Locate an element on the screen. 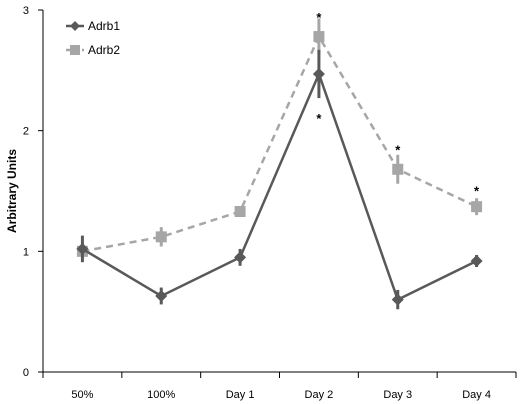 The width and height of the screenshot is (520, 404). legend-label: Adrb2 is located at coordinates (104, 50).